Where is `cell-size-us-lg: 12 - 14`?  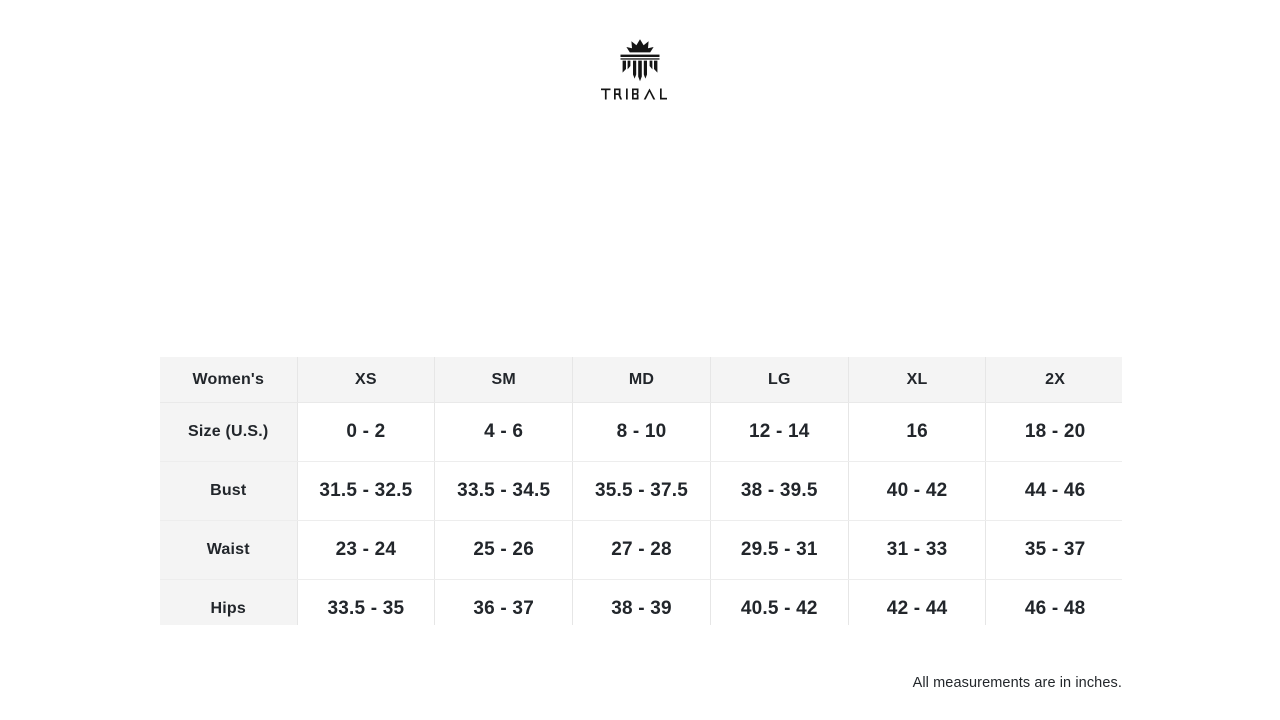 cell-size-us-lg: 12 - 14 is located at coordinates (779, 432).